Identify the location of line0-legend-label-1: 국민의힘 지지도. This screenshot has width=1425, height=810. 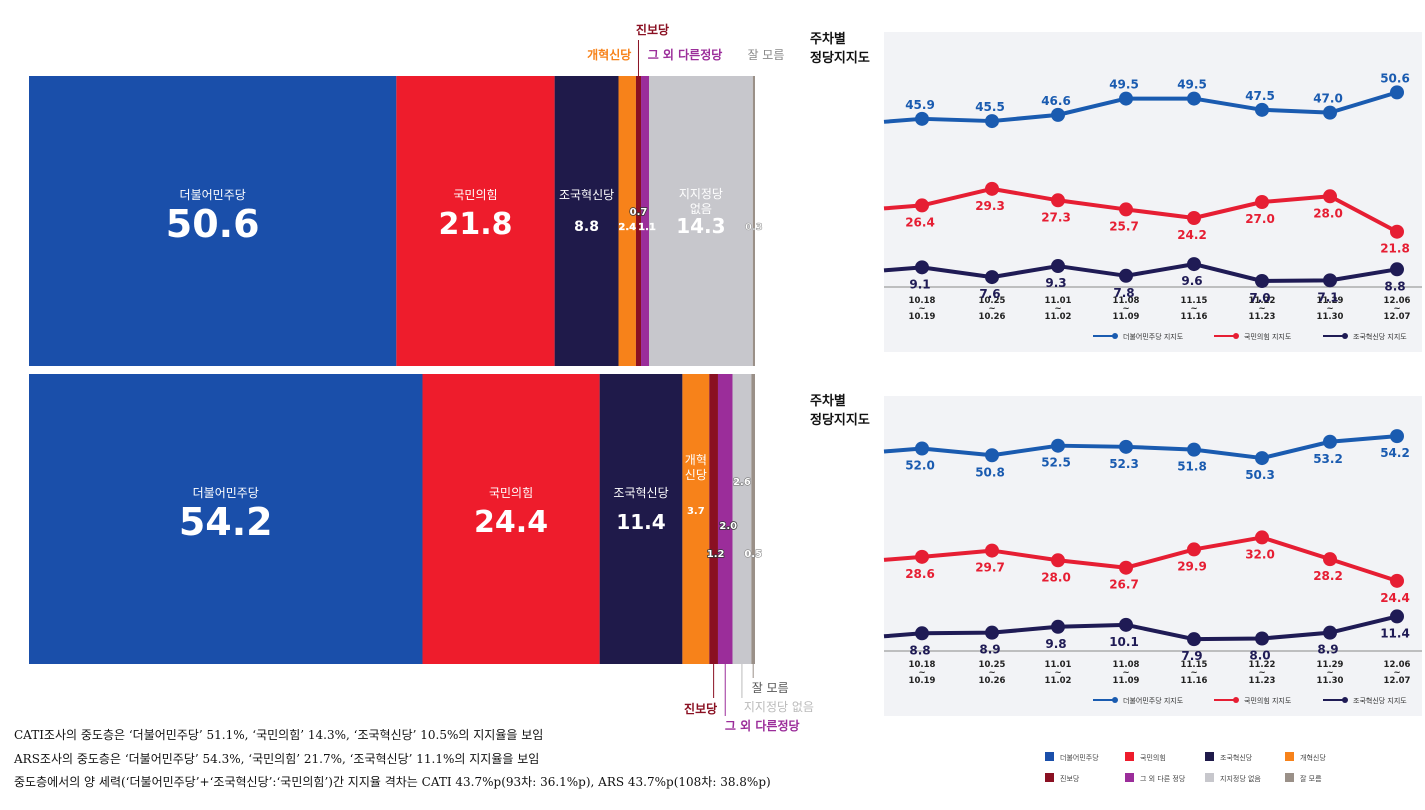
(1268, 336).